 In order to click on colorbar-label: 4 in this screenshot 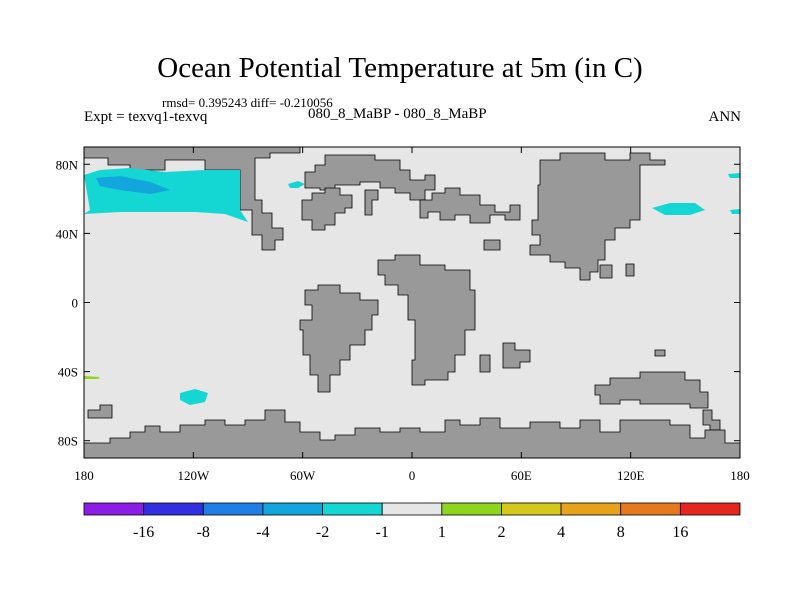, I will do `click(561, 532)`.